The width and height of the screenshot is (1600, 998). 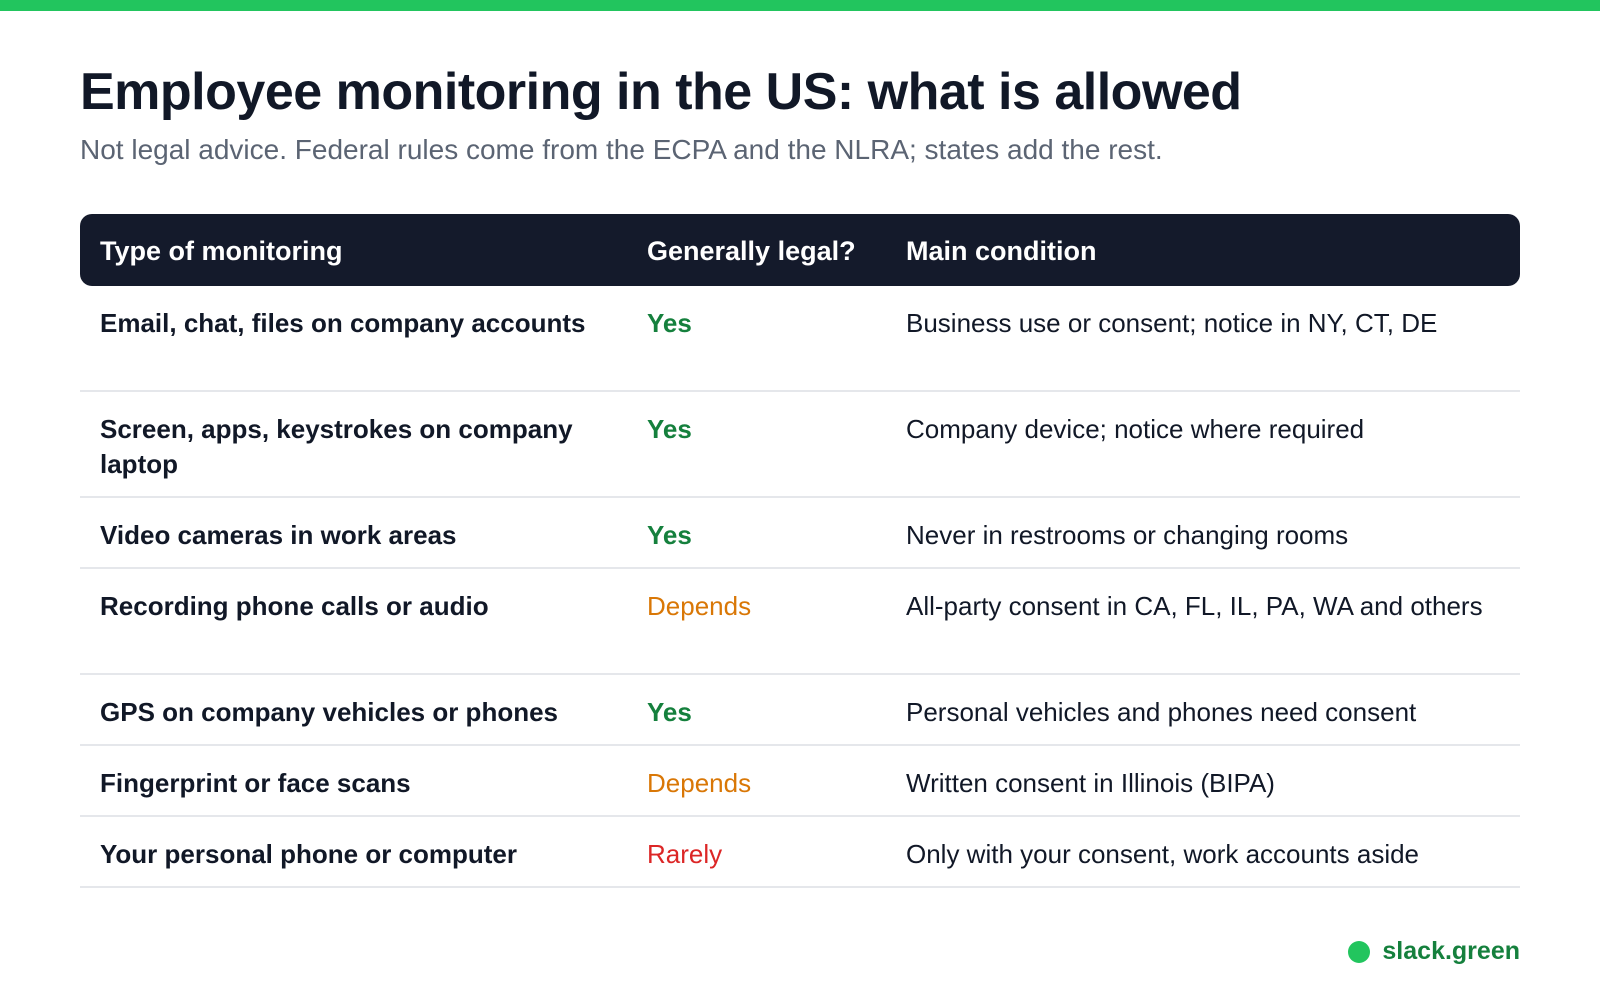 What do you see at coordinates (1127, 535) in the screenshot?
I see `row-condition: Never in restrooms or changing rooms` at bounding box center [1127, 535].